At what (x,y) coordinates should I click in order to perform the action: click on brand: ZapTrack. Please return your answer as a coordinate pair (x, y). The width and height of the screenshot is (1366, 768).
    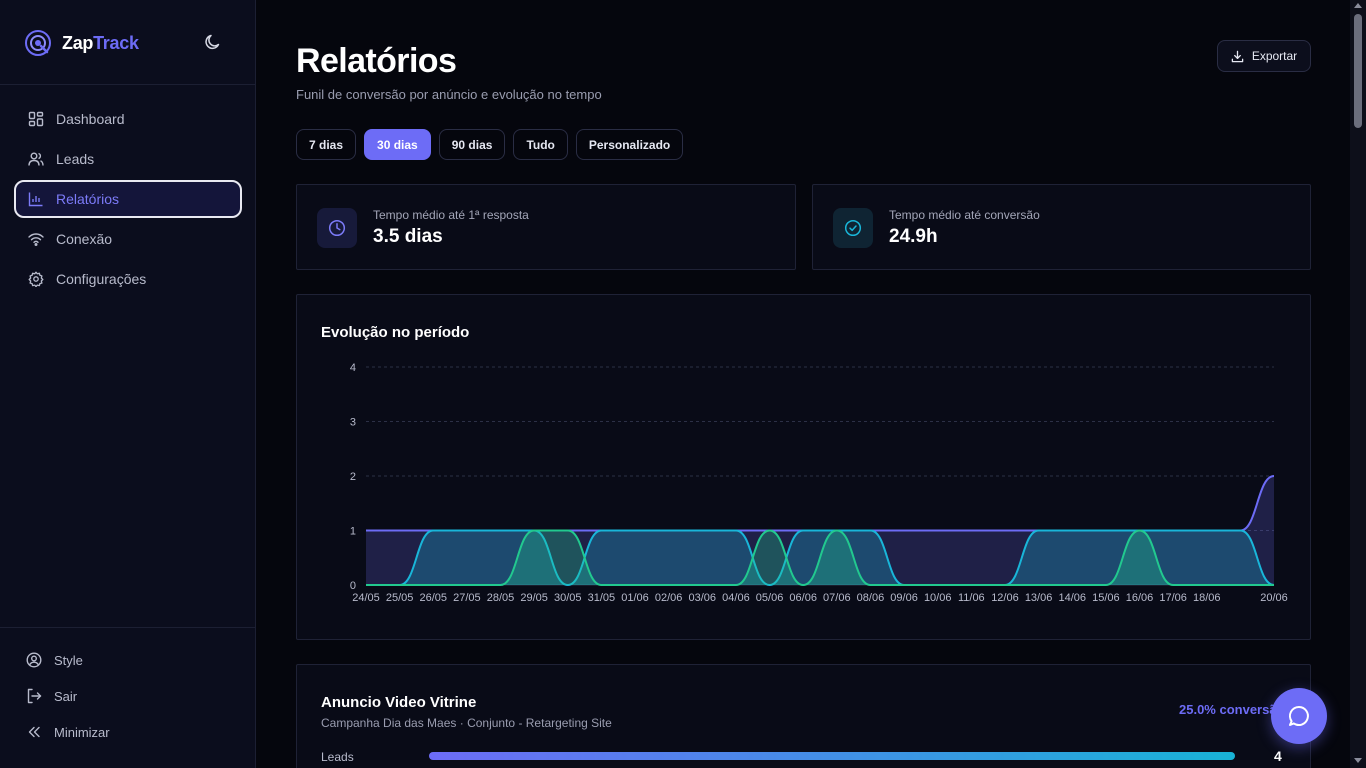
    Looking at the image, I should click on (81, 43).